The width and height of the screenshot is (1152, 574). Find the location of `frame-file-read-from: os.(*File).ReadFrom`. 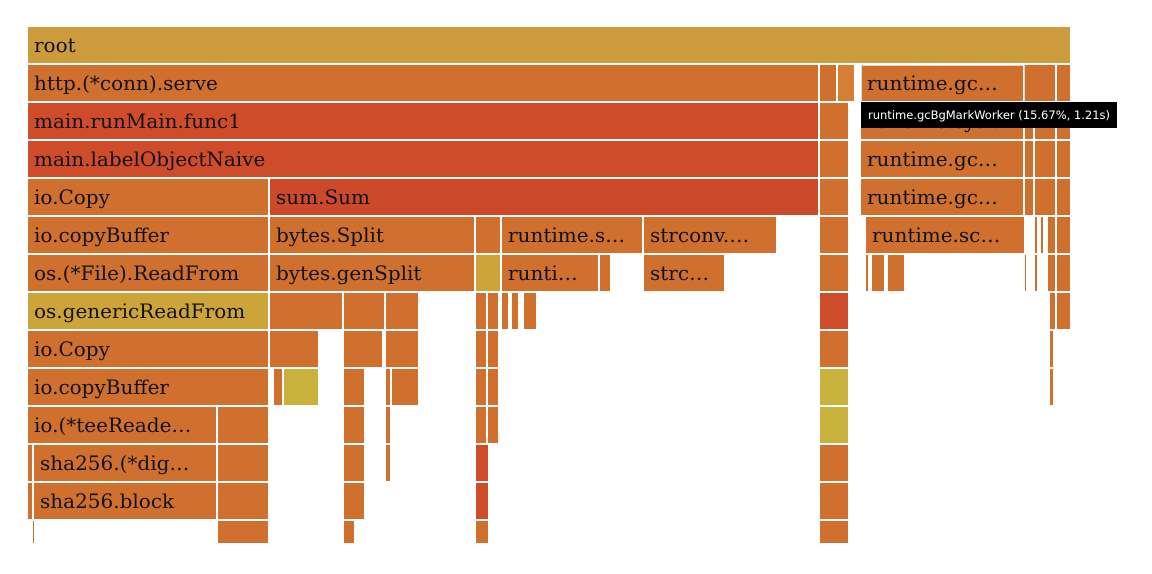

frame-file-read-from: os.(*File).ReadFrom is located at coordinates (149, 274).